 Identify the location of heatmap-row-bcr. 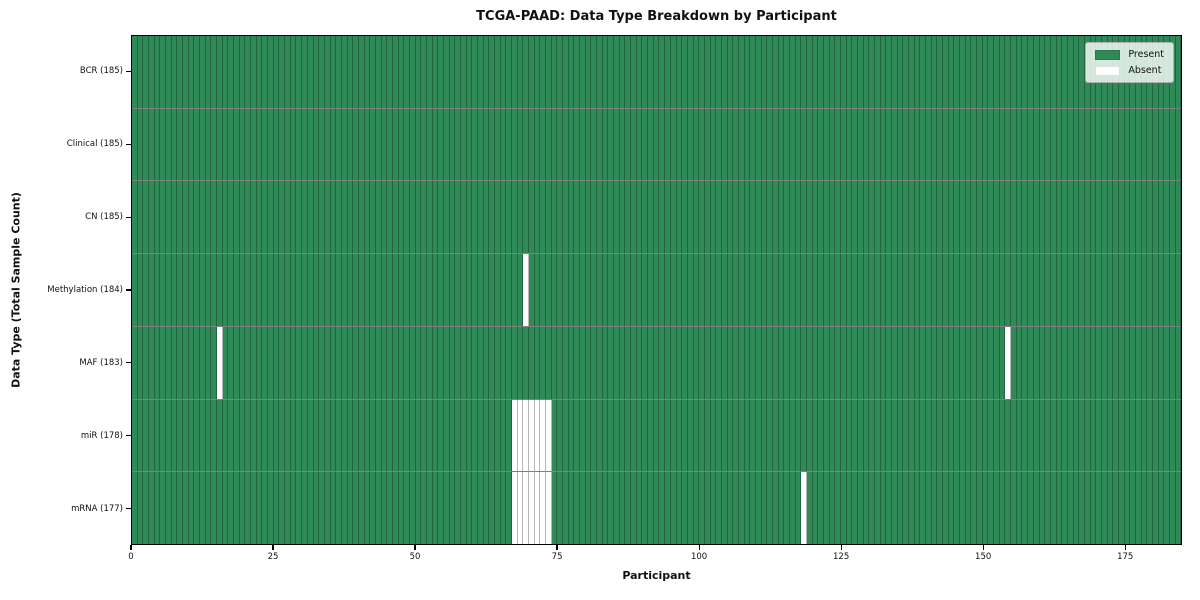
(657, 72).